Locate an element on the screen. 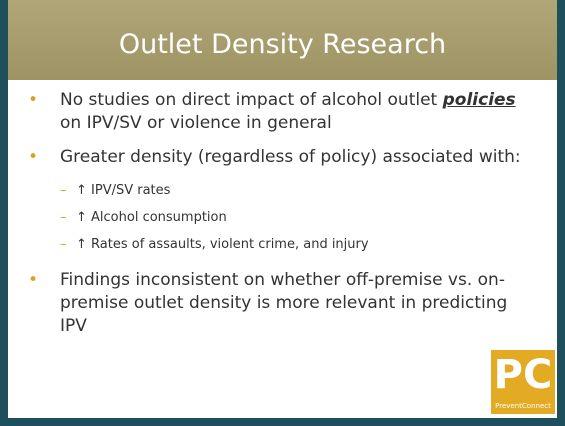 The height and width of the screenshot is (426, 565). logo: PC PreventConnect is located at coordinates (523, 382).